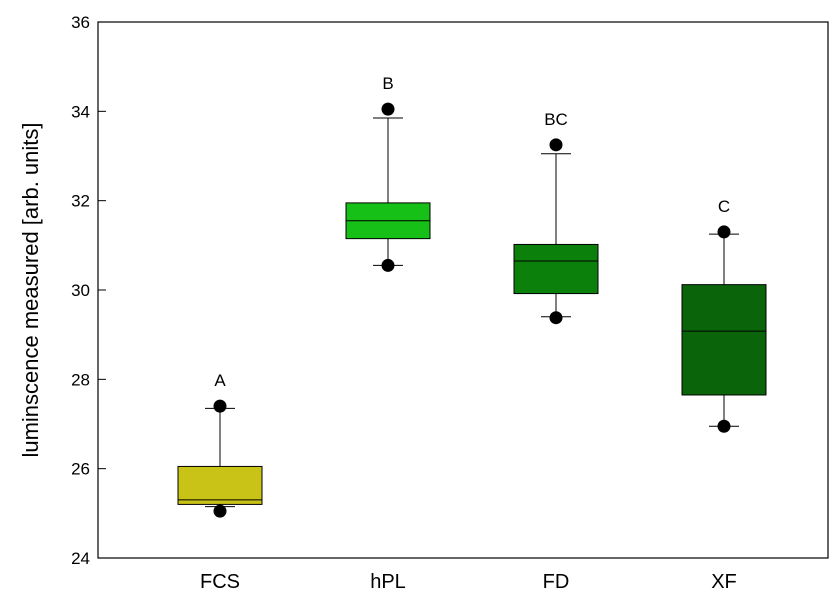 This screenshot has height=598, width=836. Describe the element at coordinates (80, 558) in the screenshot. I see `y-tick-label: 24` at that location.